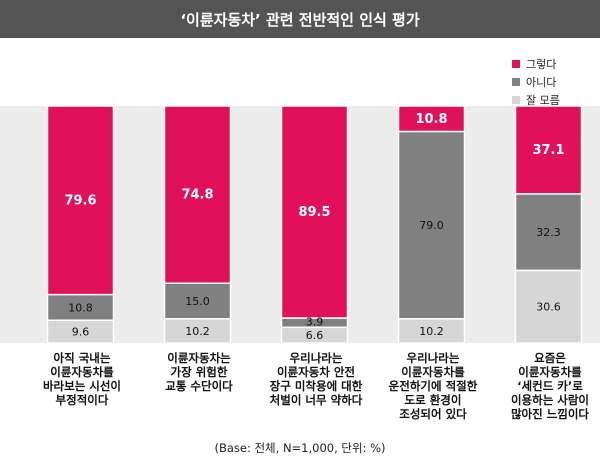  I want to click on bar-2-yes, so click(197, 195).